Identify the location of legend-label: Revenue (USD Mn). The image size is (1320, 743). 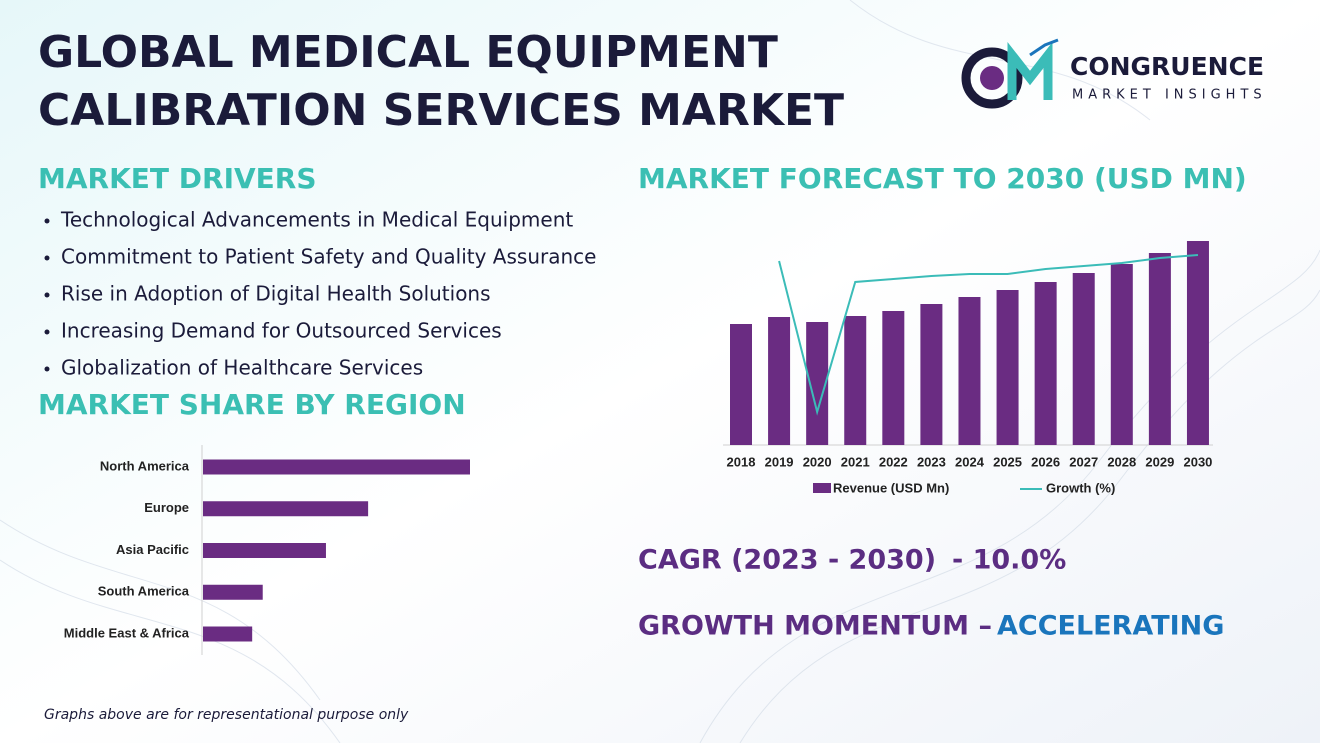
(891, 487).